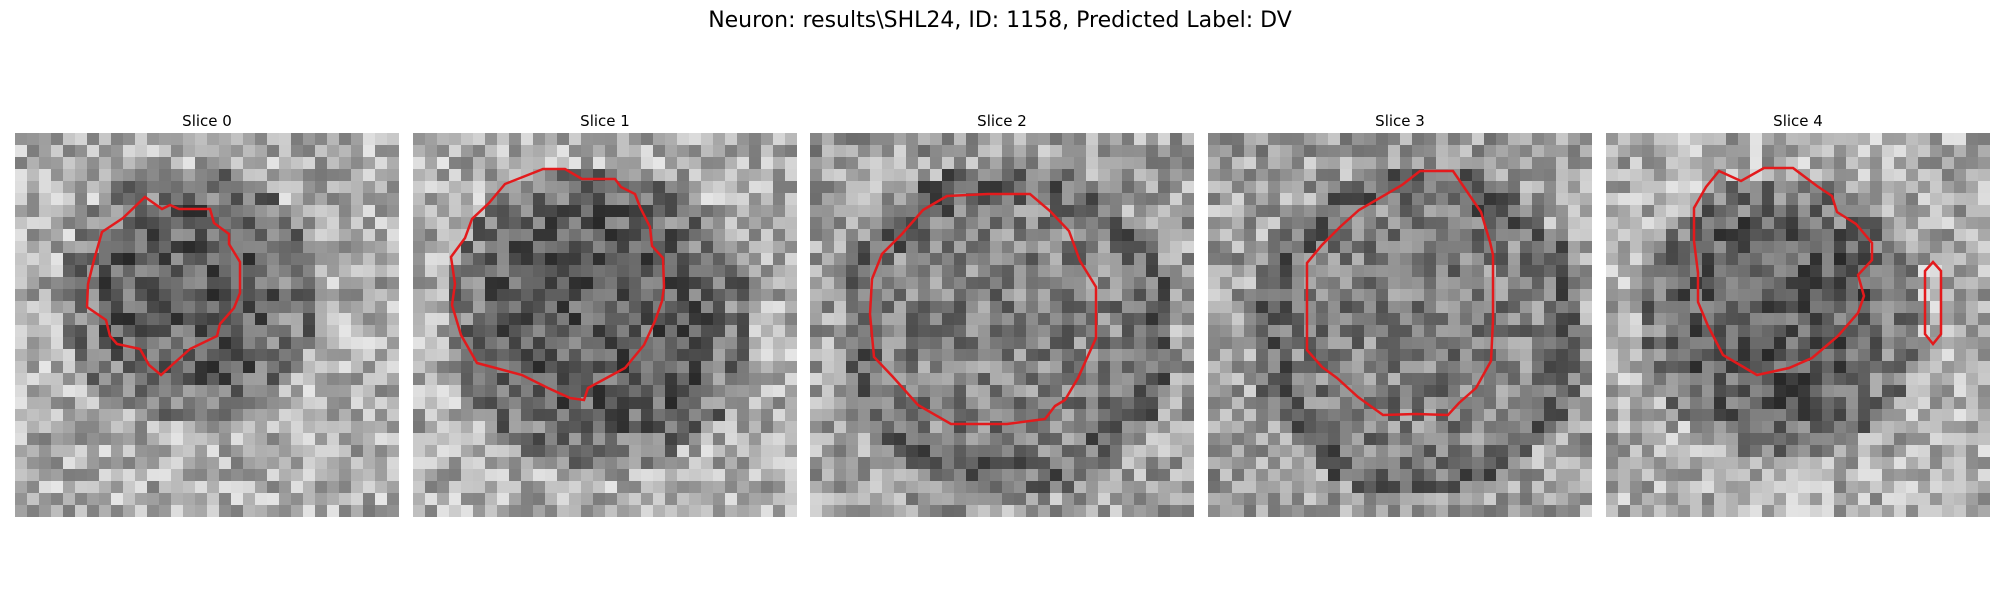  I want to click on slice-panel-2: Slice 2, so click(1002, 313).